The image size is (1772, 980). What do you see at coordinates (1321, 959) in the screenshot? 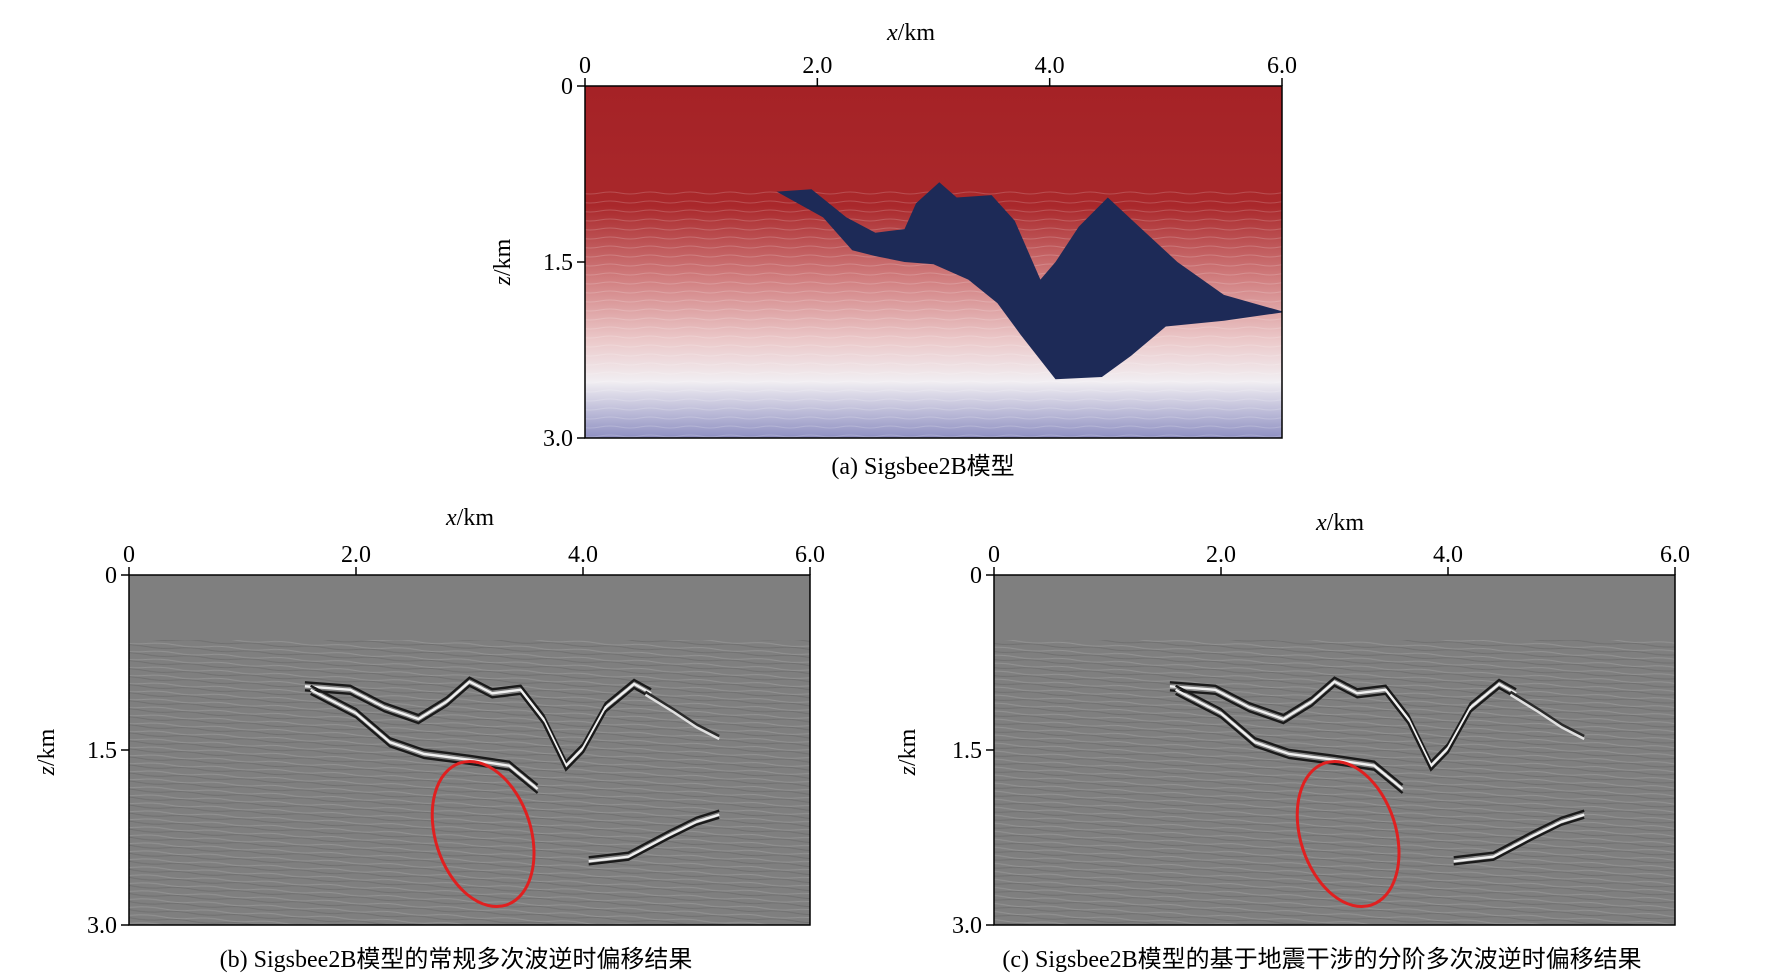
I see `panel-caption: (c) Sigsbee2B模型的基于地震干涉的分阶多次波逆时偏移结果` at bounding box center [1321, 959].